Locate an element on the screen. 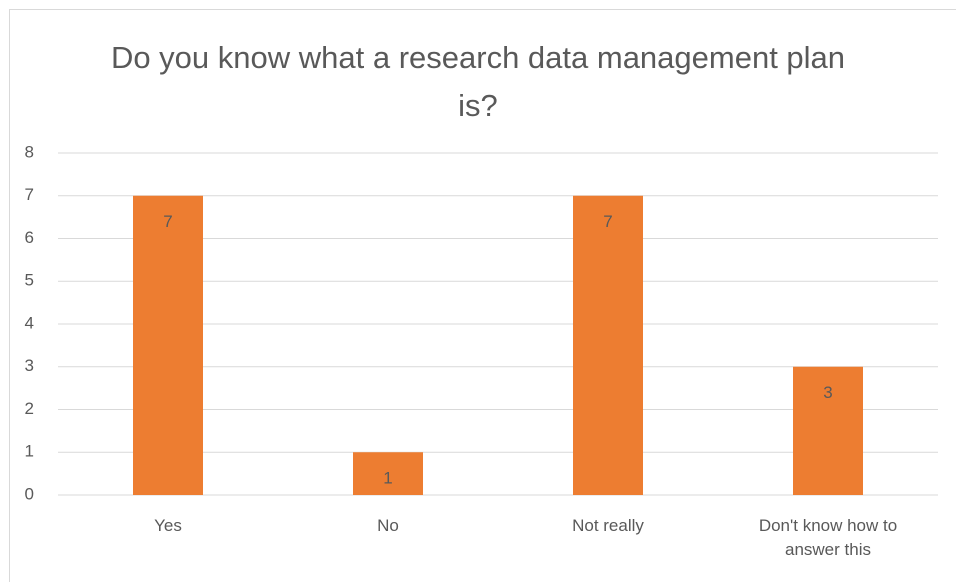 This screenshot has width=956, height=582. y-tick-label: 2 is located at coordinates (29, 408).